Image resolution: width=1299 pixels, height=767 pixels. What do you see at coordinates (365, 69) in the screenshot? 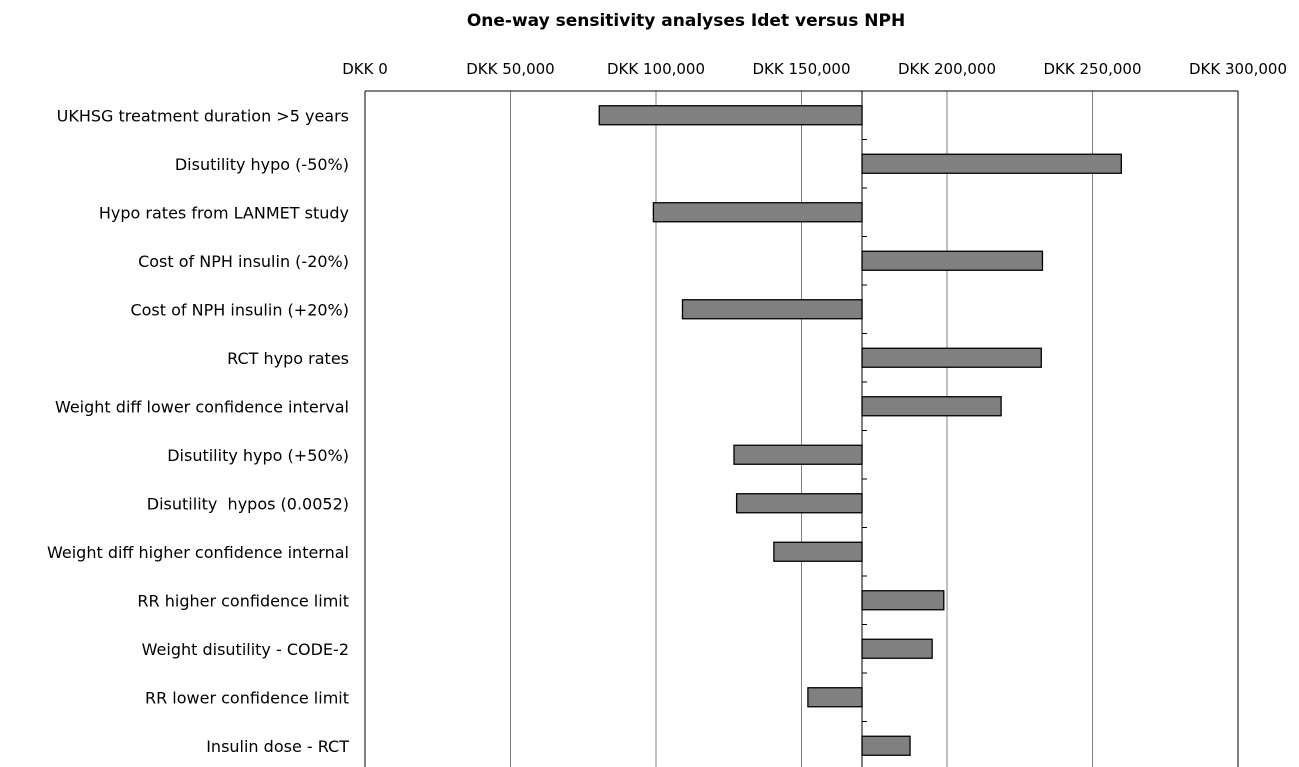
I see `x-tick-label: DKK 0` at bounding box center [365, 69].